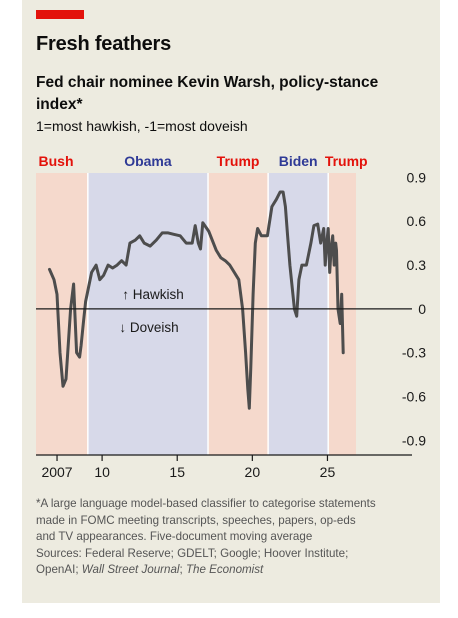 This screenshot has width=458, height=618. I want to click on y-tick-label: -0.9, so click(414, 440).